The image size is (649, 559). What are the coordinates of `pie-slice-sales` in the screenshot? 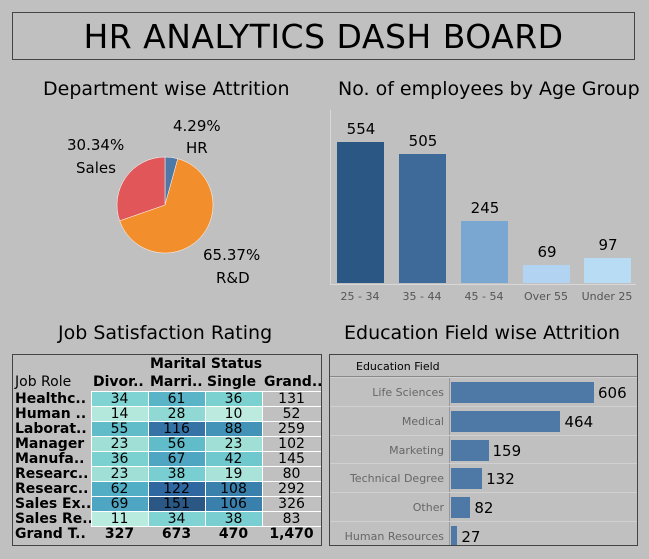 It's located at (141, 189).